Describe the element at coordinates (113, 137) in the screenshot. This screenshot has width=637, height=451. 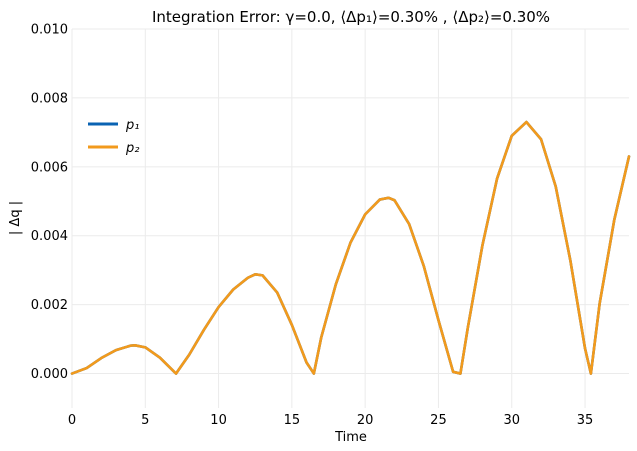
I see `legend: p₁ p₂` at that location.